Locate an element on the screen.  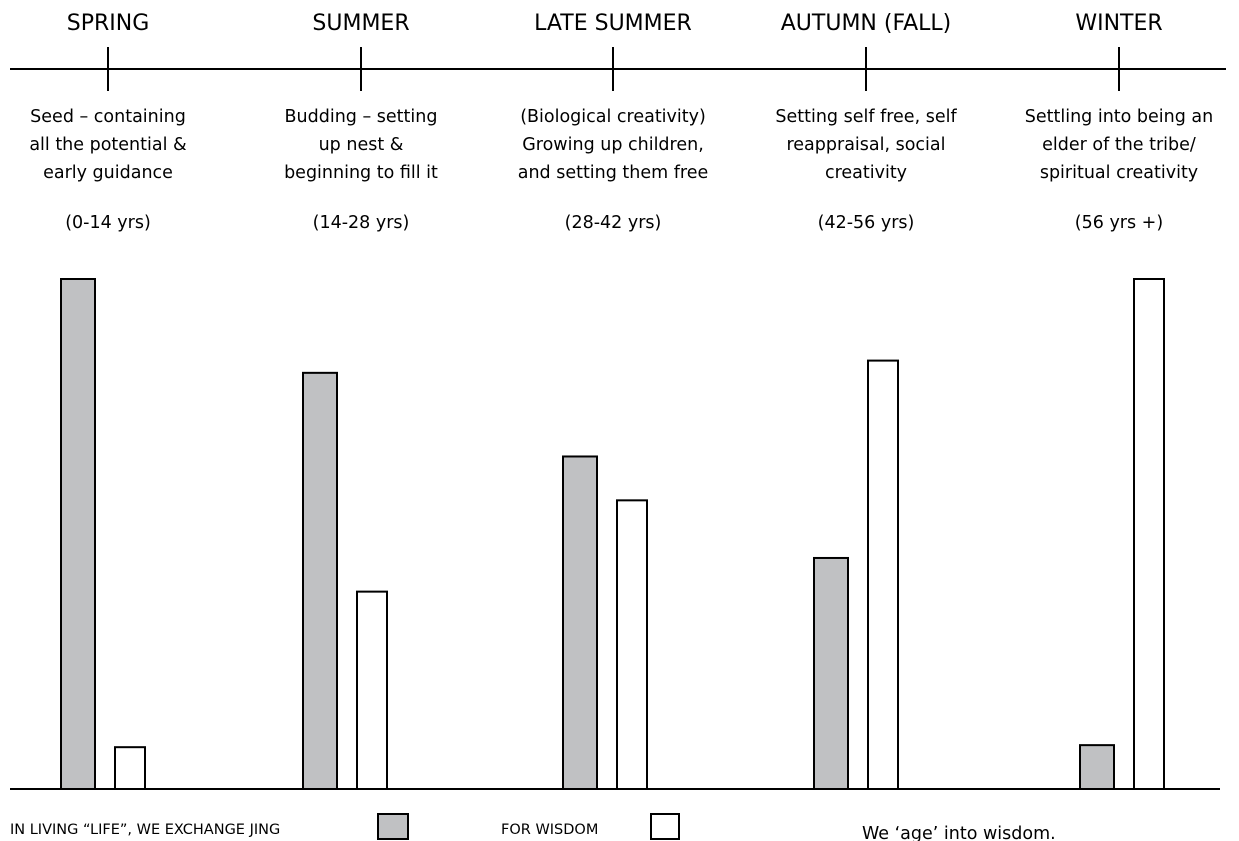
age-range-label: (14-28 yrs) is located at coordinates (361, 223).